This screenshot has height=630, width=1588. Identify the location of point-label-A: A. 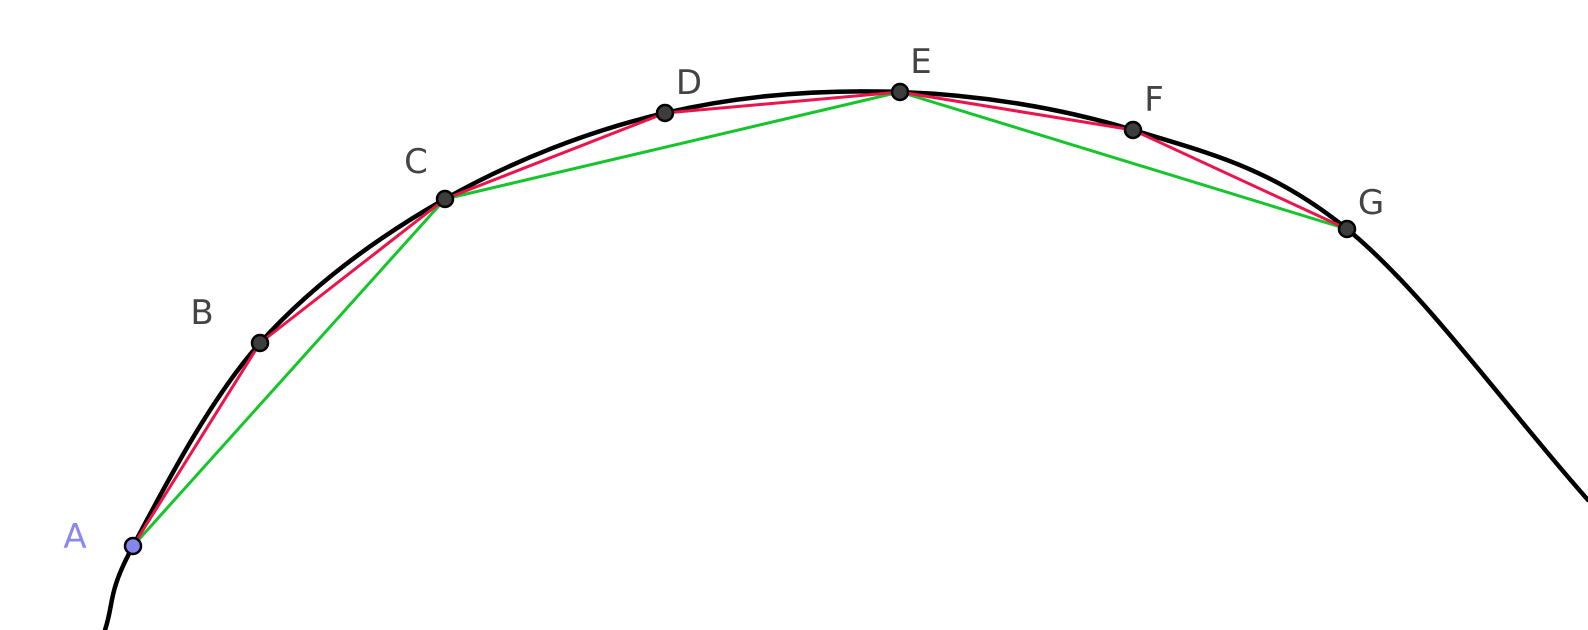
(74, 537).